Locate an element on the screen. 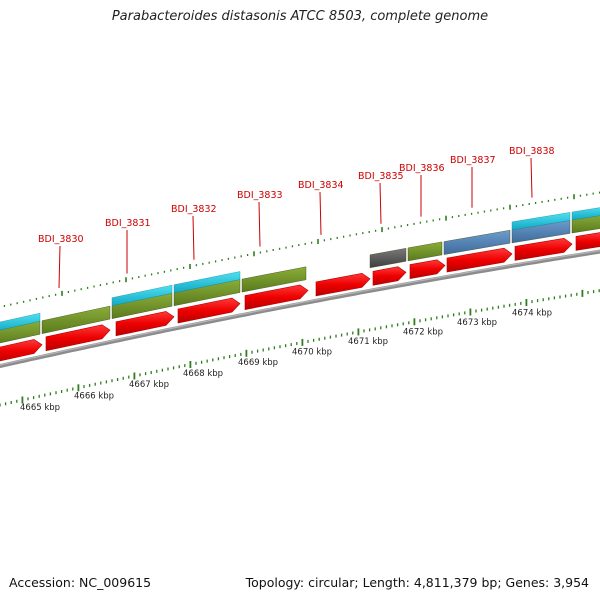 The image size is (600, 605). gene-label: BDI_3831 is located at coordinates (128, 223).